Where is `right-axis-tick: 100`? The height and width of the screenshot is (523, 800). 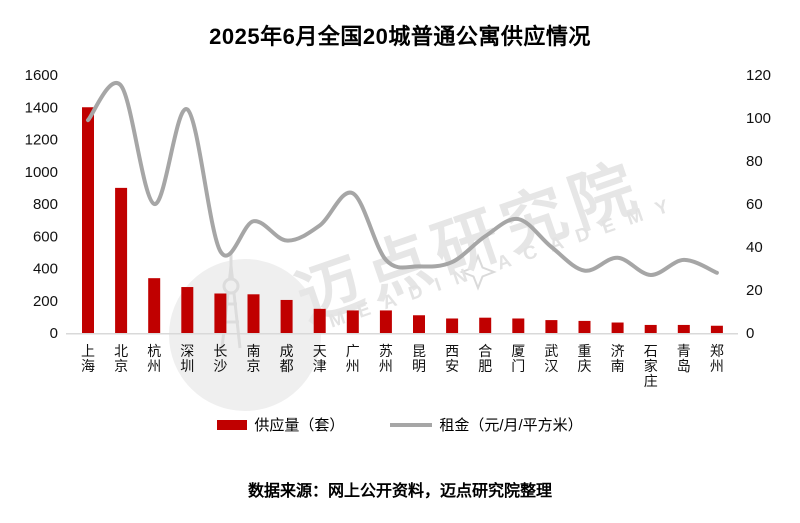 right-axis-tick: 100 is located at coordinates (758, 118).